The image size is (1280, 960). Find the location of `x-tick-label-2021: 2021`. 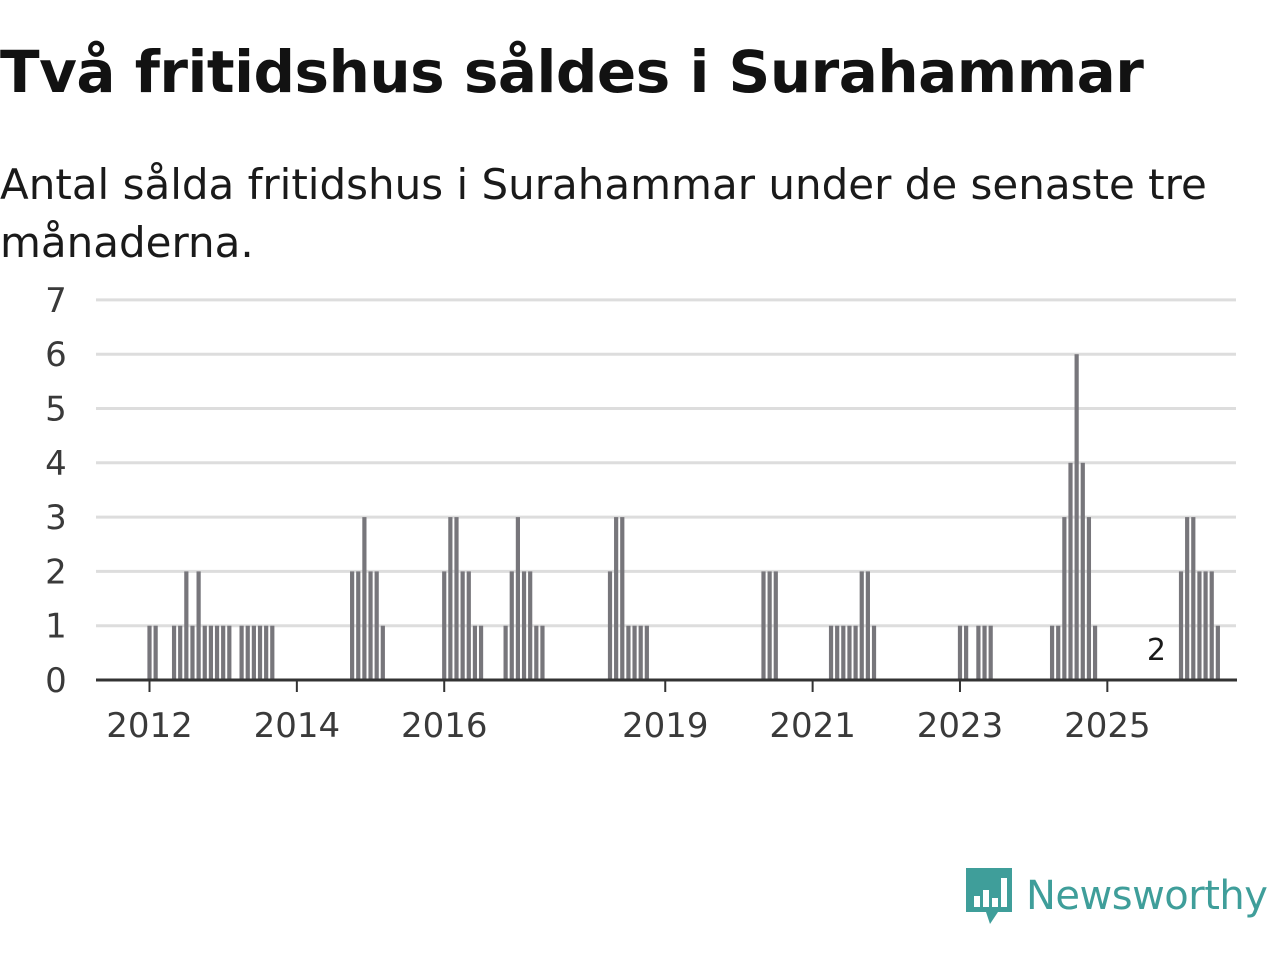

x-tick-label-2021: 2021 is located at coordinates (812, 726).